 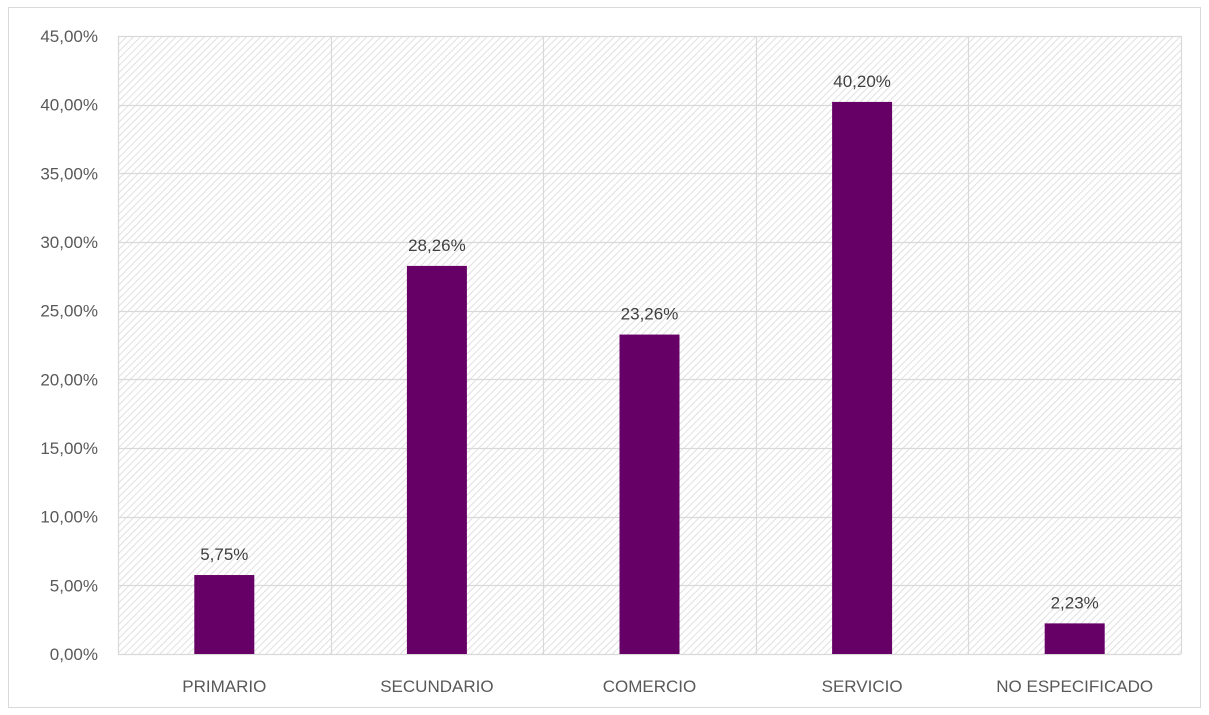 I want to click on x-category-label: COMERCIO, so click(x=650, y=686).